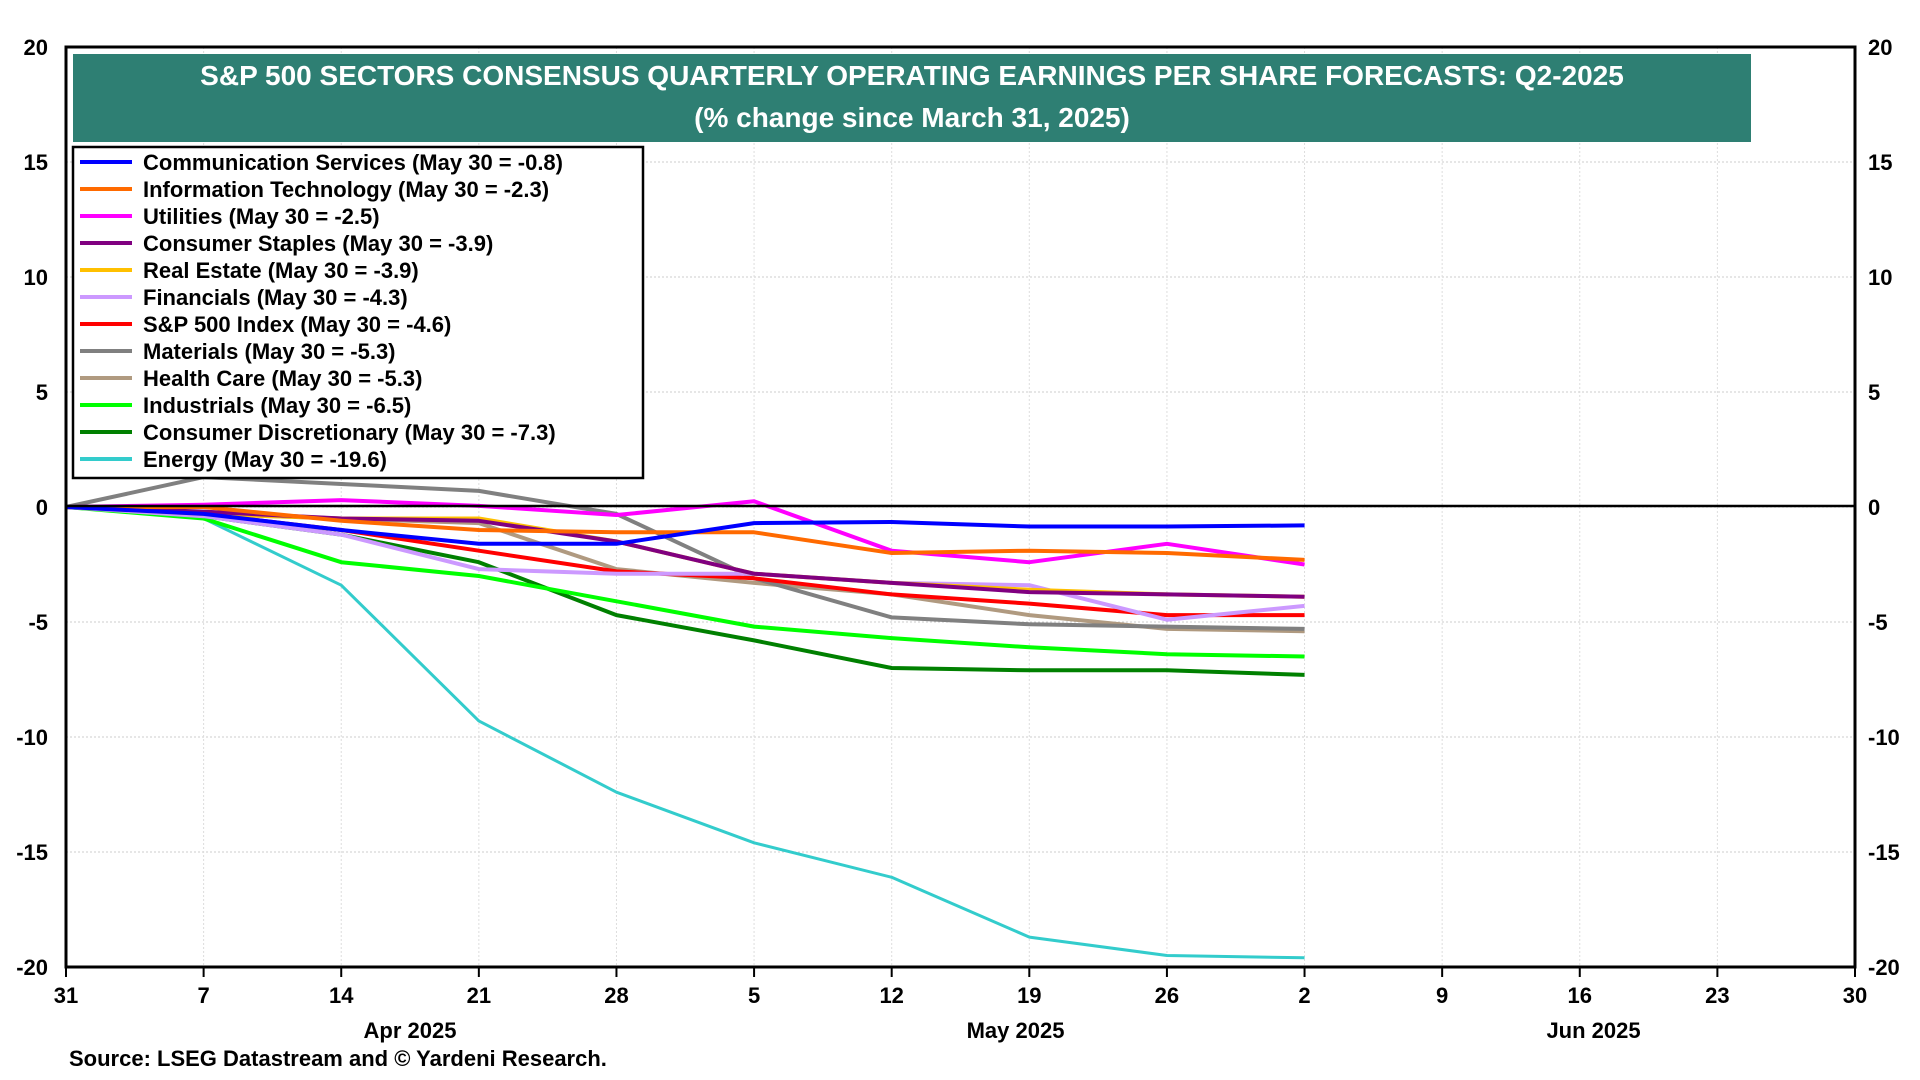  What do you see at coordinates (1016, 1030) in the screenshot?
I see `month-label: May 2025` at bounding box center [1016, 1030].